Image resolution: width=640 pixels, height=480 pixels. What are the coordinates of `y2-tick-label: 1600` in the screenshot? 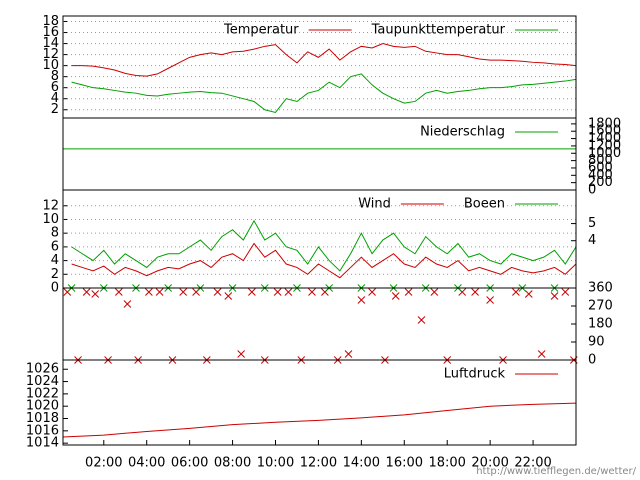 It's located at (604, 131).